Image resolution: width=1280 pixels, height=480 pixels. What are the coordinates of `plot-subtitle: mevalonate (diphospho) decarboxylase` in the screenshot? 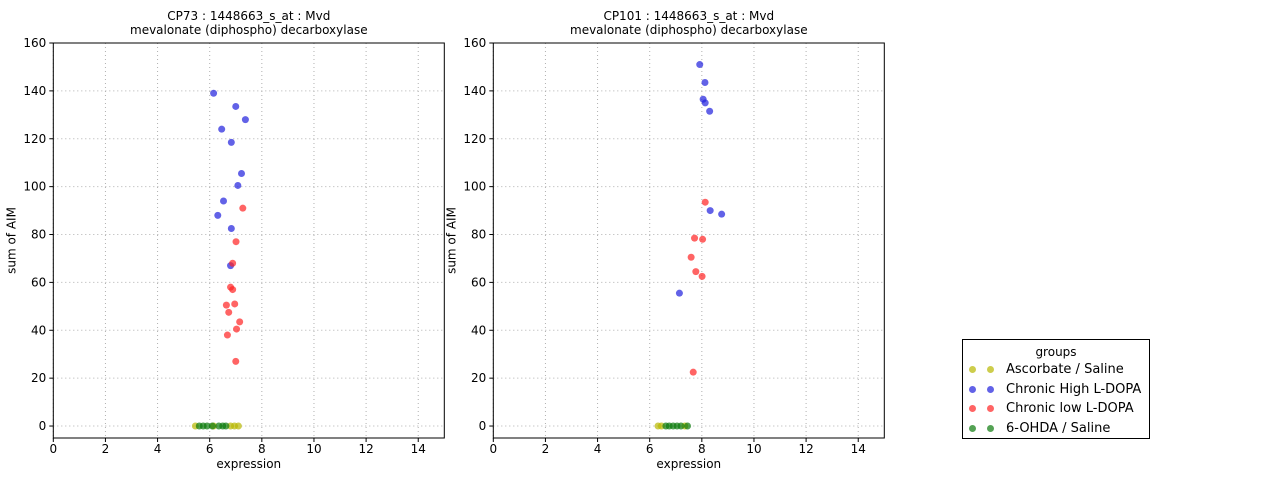 It's located at (689, 30).